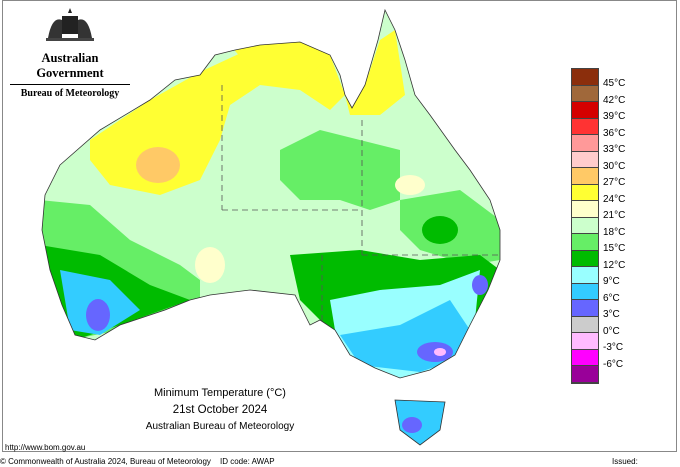 The width and height of the screenshot is (680, 467). What do you see at coordinates (613, 347) in the screenshot?
I see `legend-label: -3°C` at bounding box center [613, 347].